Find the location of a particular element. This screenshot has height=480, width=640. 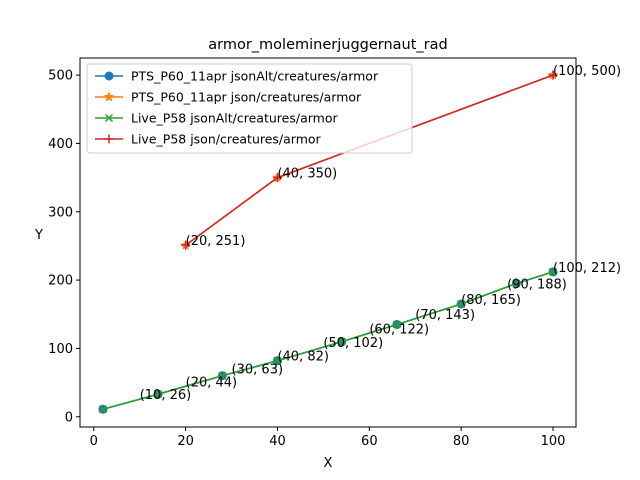

x-tick-label: 100 is located at coordinates (553, 441).